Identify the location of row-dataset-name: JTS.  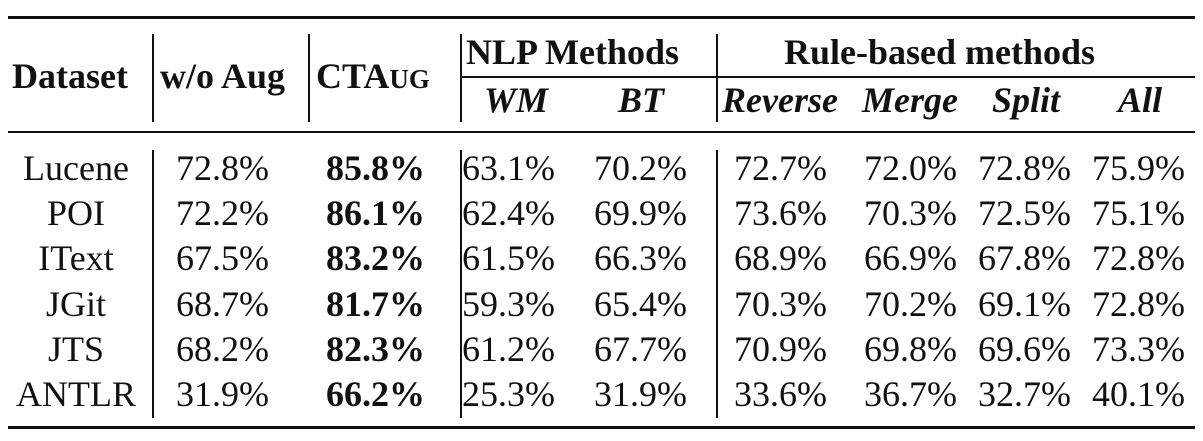
(76, 349).